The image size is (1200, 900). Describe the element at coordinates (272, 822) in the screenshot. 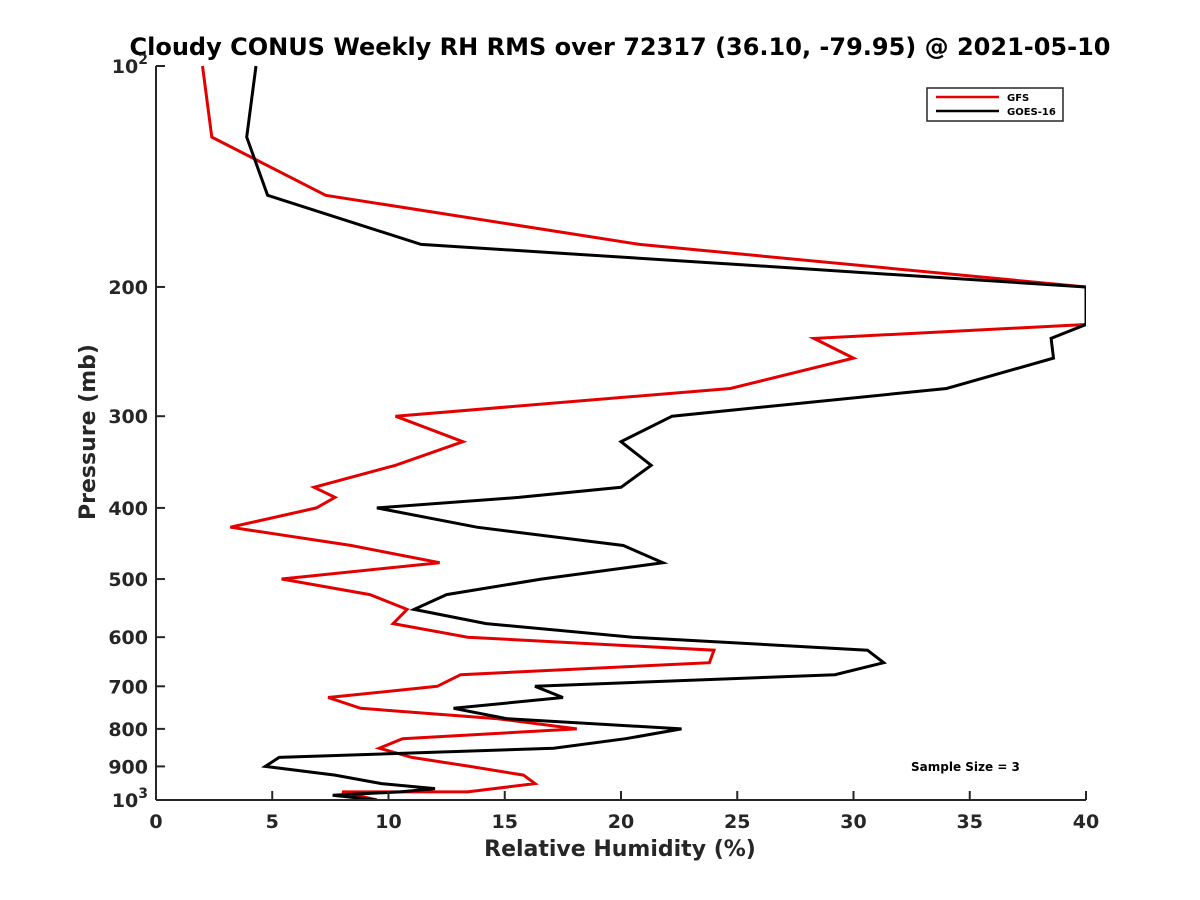

I see `x-tick-label: 5` at that location.